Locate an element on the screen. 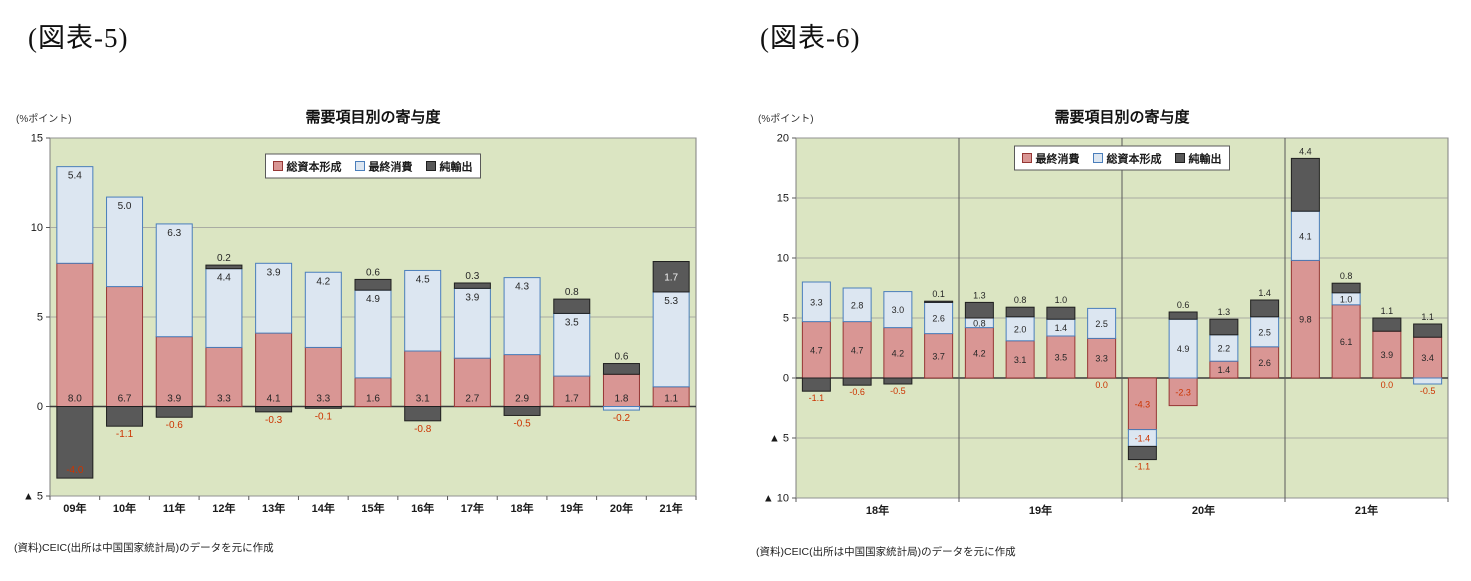 Image resolution: width=1471 pixels, height=581 pixels. figure6-source: (資料)CEIC(出所は中国国家統計局)のデータを元に作成 is located at coordinates (886, 552).